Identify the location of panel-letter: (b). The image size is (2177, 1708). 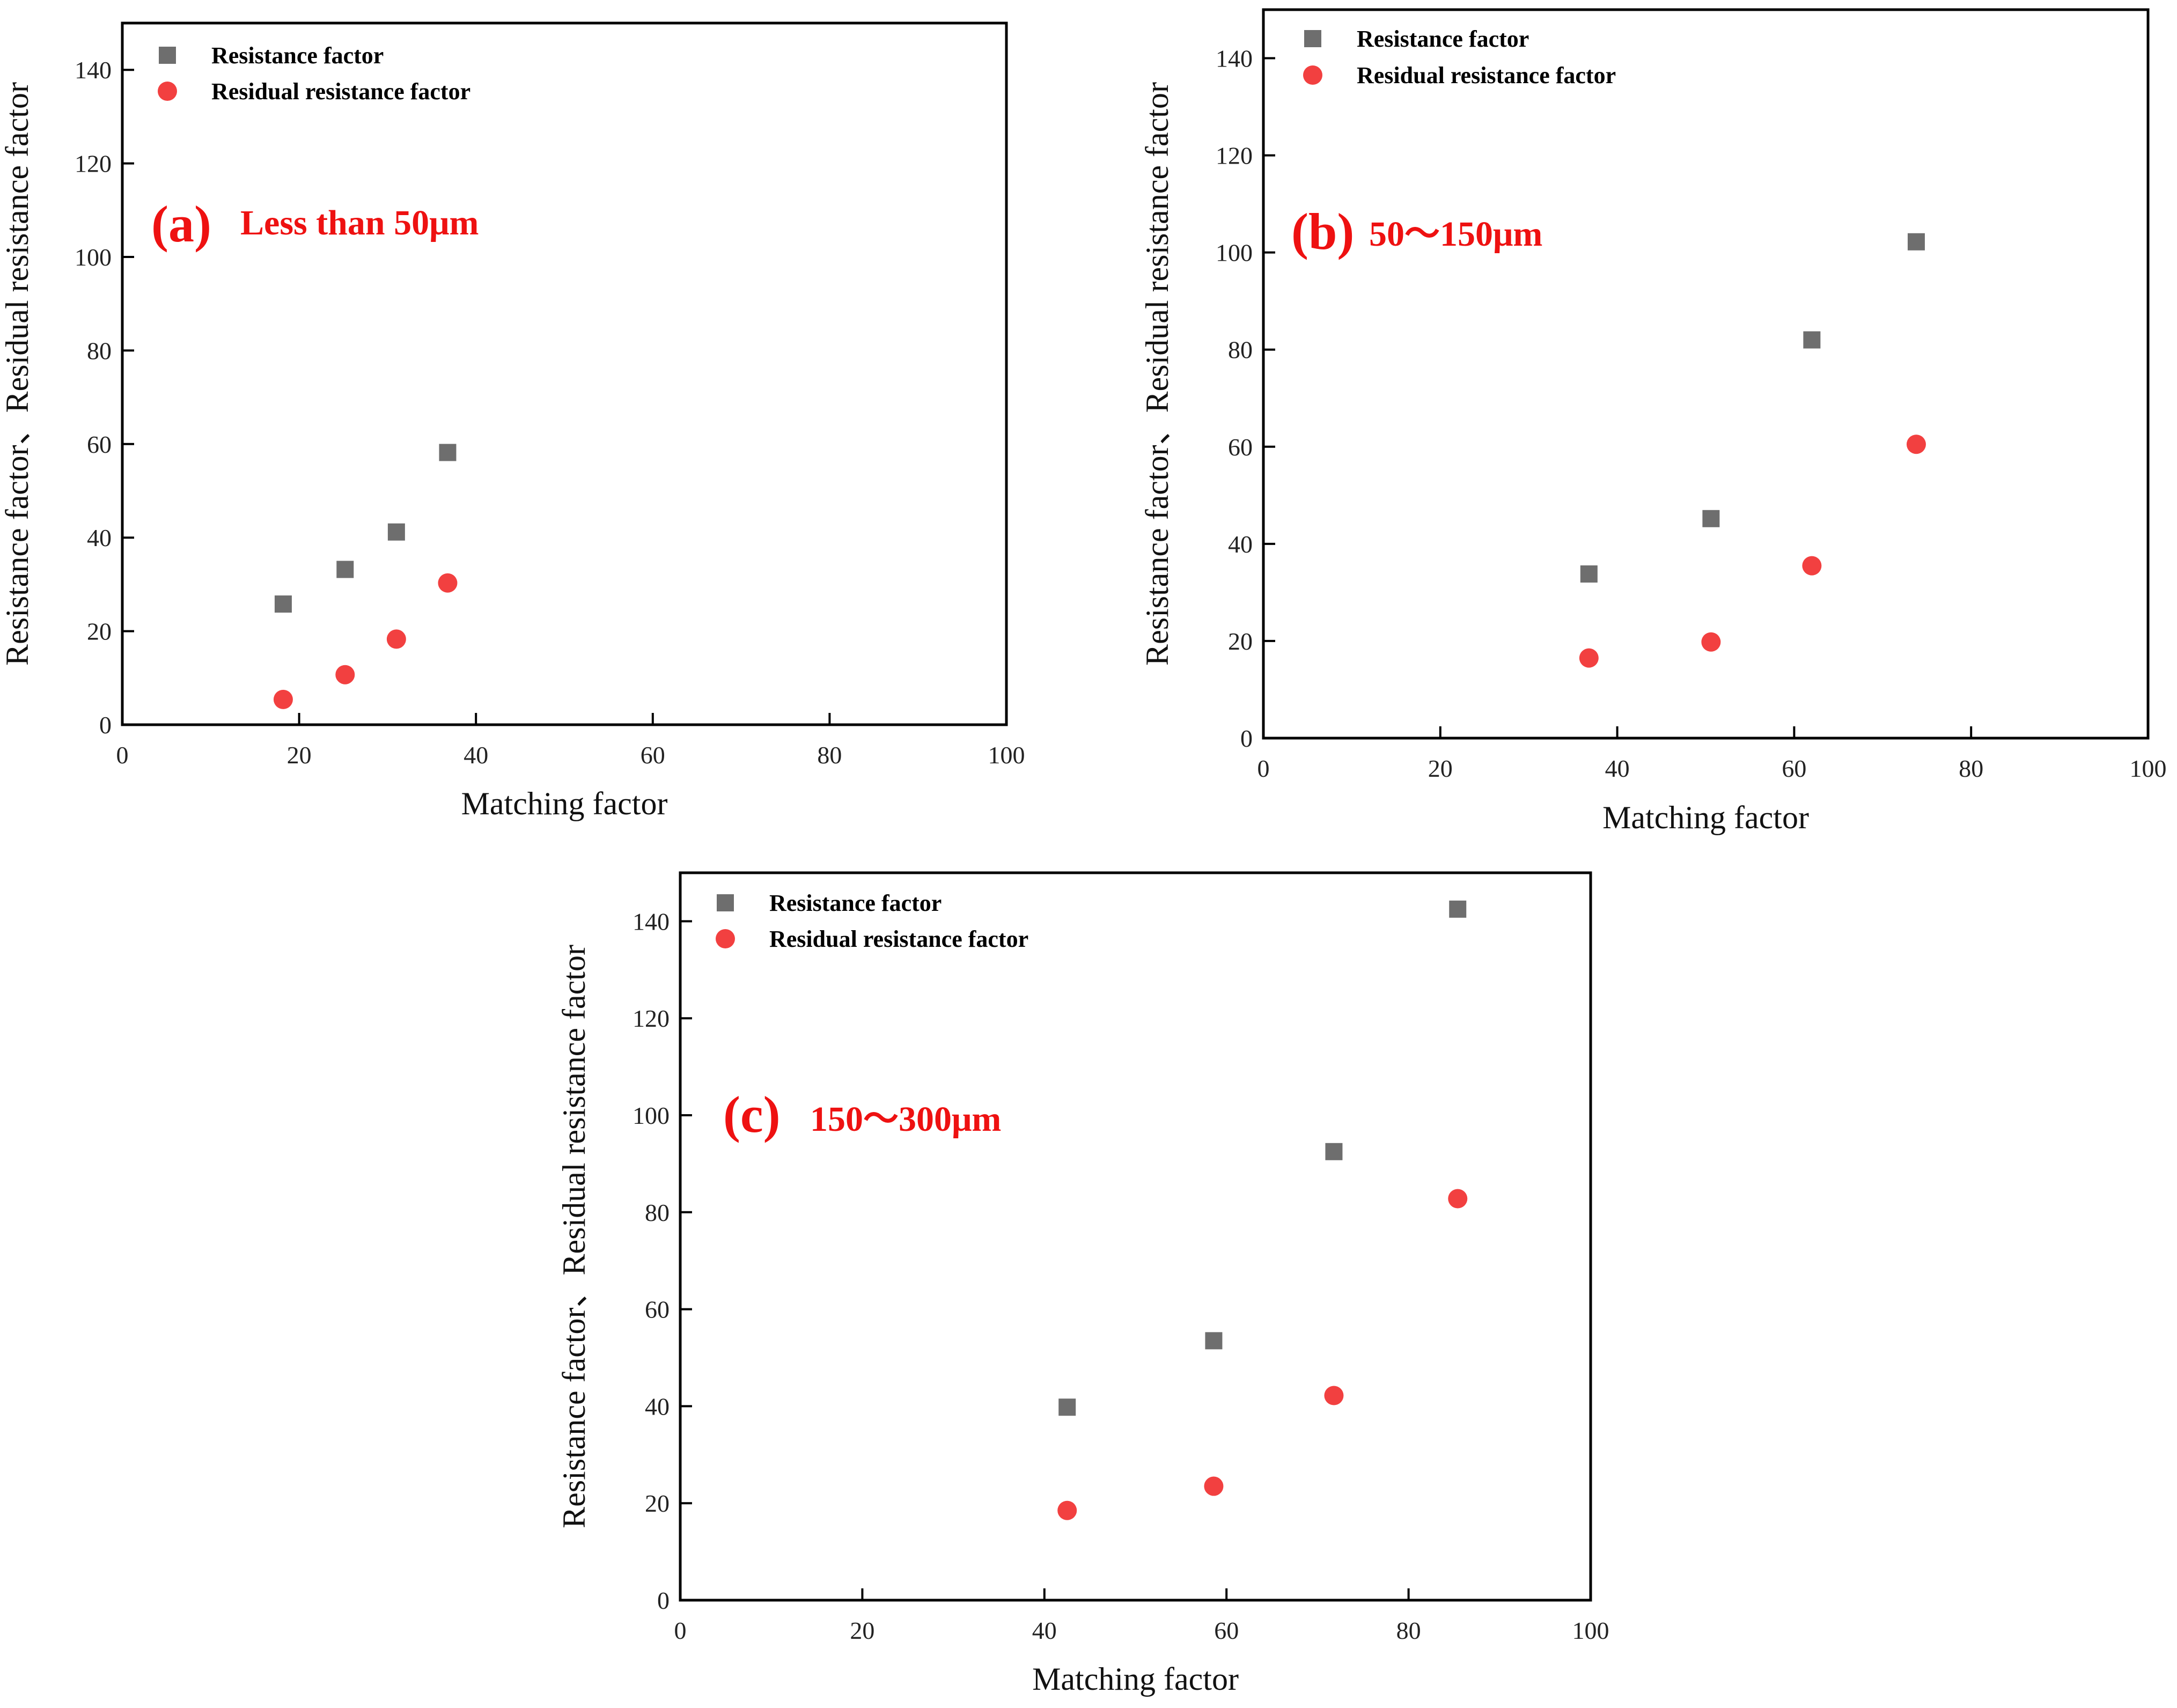
(1322, 231).